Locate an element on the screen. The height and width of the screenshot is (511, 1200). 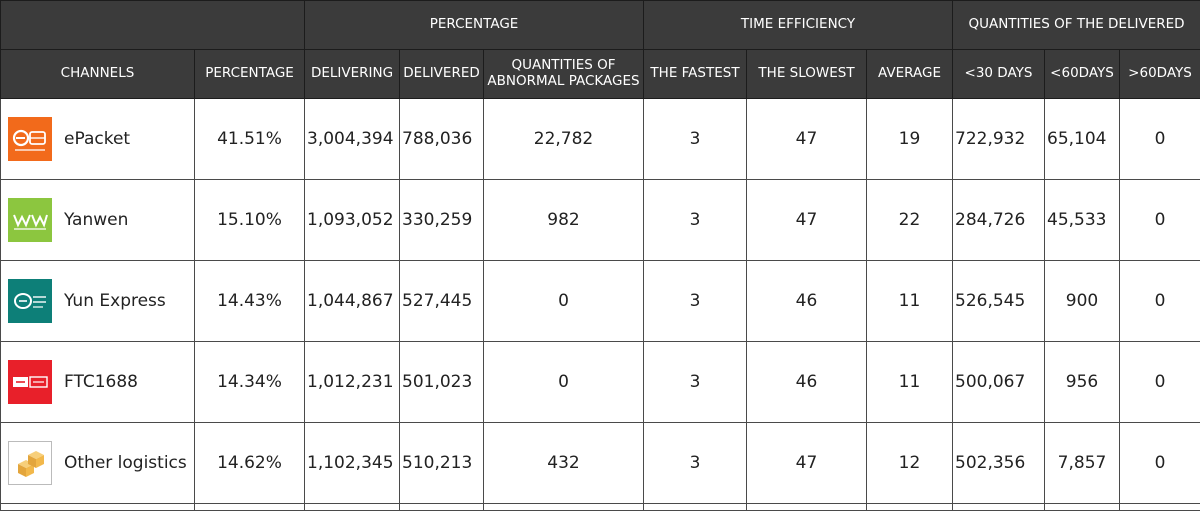
under60-cell: 900 is located at coordinates (1082, 301).